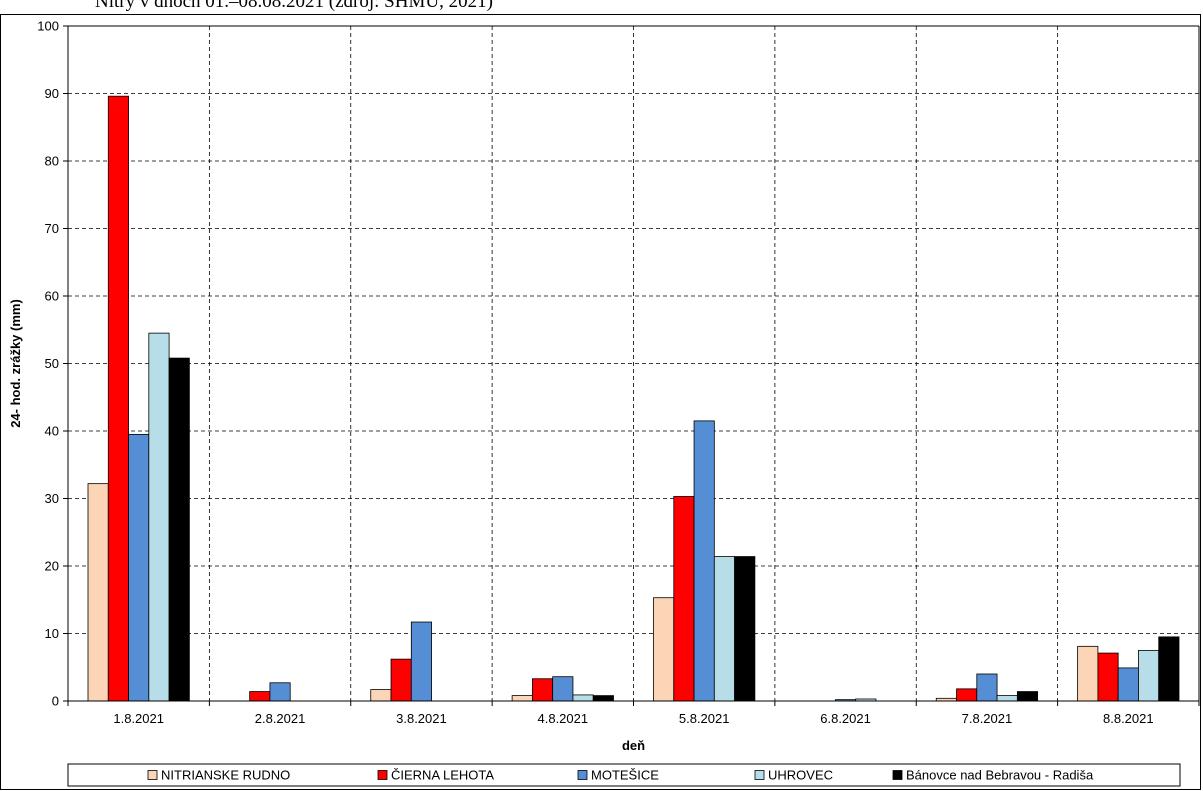 This screenshot has width=1203, height=791. Describe the element at coordinates (52, 363) in the screenshot. I see `y-tick-label: 50` at that location.